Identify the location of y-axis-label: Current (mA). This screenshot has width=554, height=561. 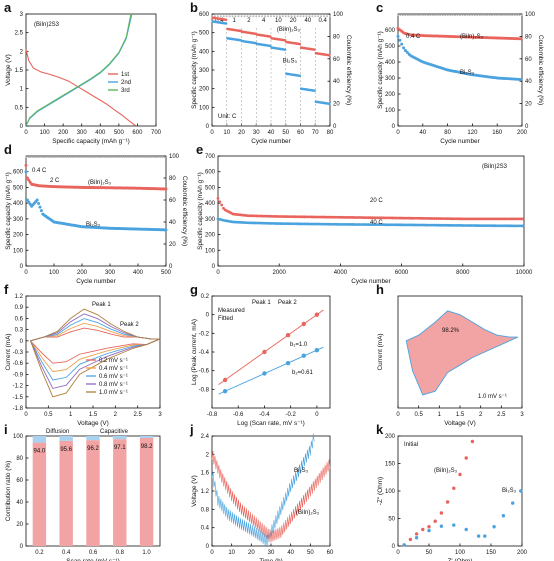
(380, 352).